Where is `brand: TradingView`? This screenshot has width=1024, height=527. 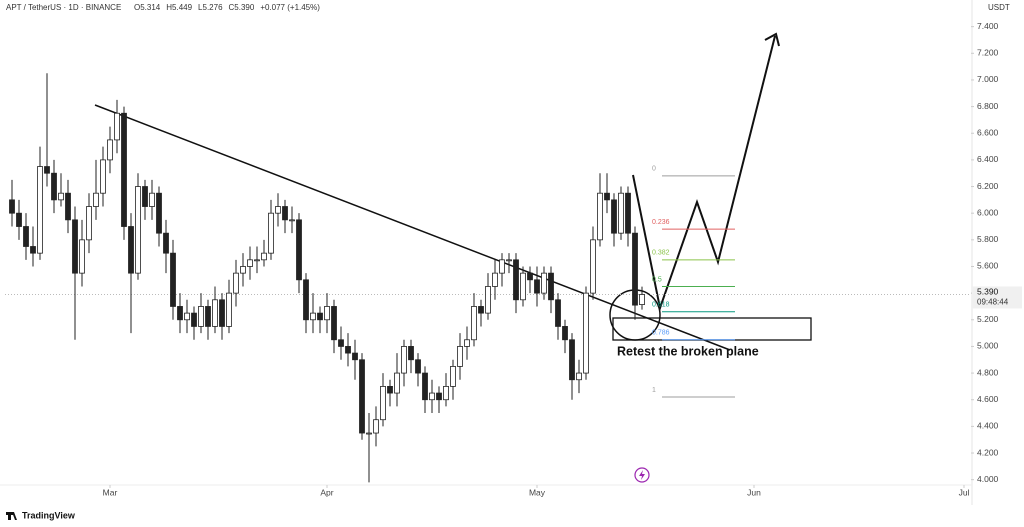
brand: TradingView is located at coordinates (49, 515).